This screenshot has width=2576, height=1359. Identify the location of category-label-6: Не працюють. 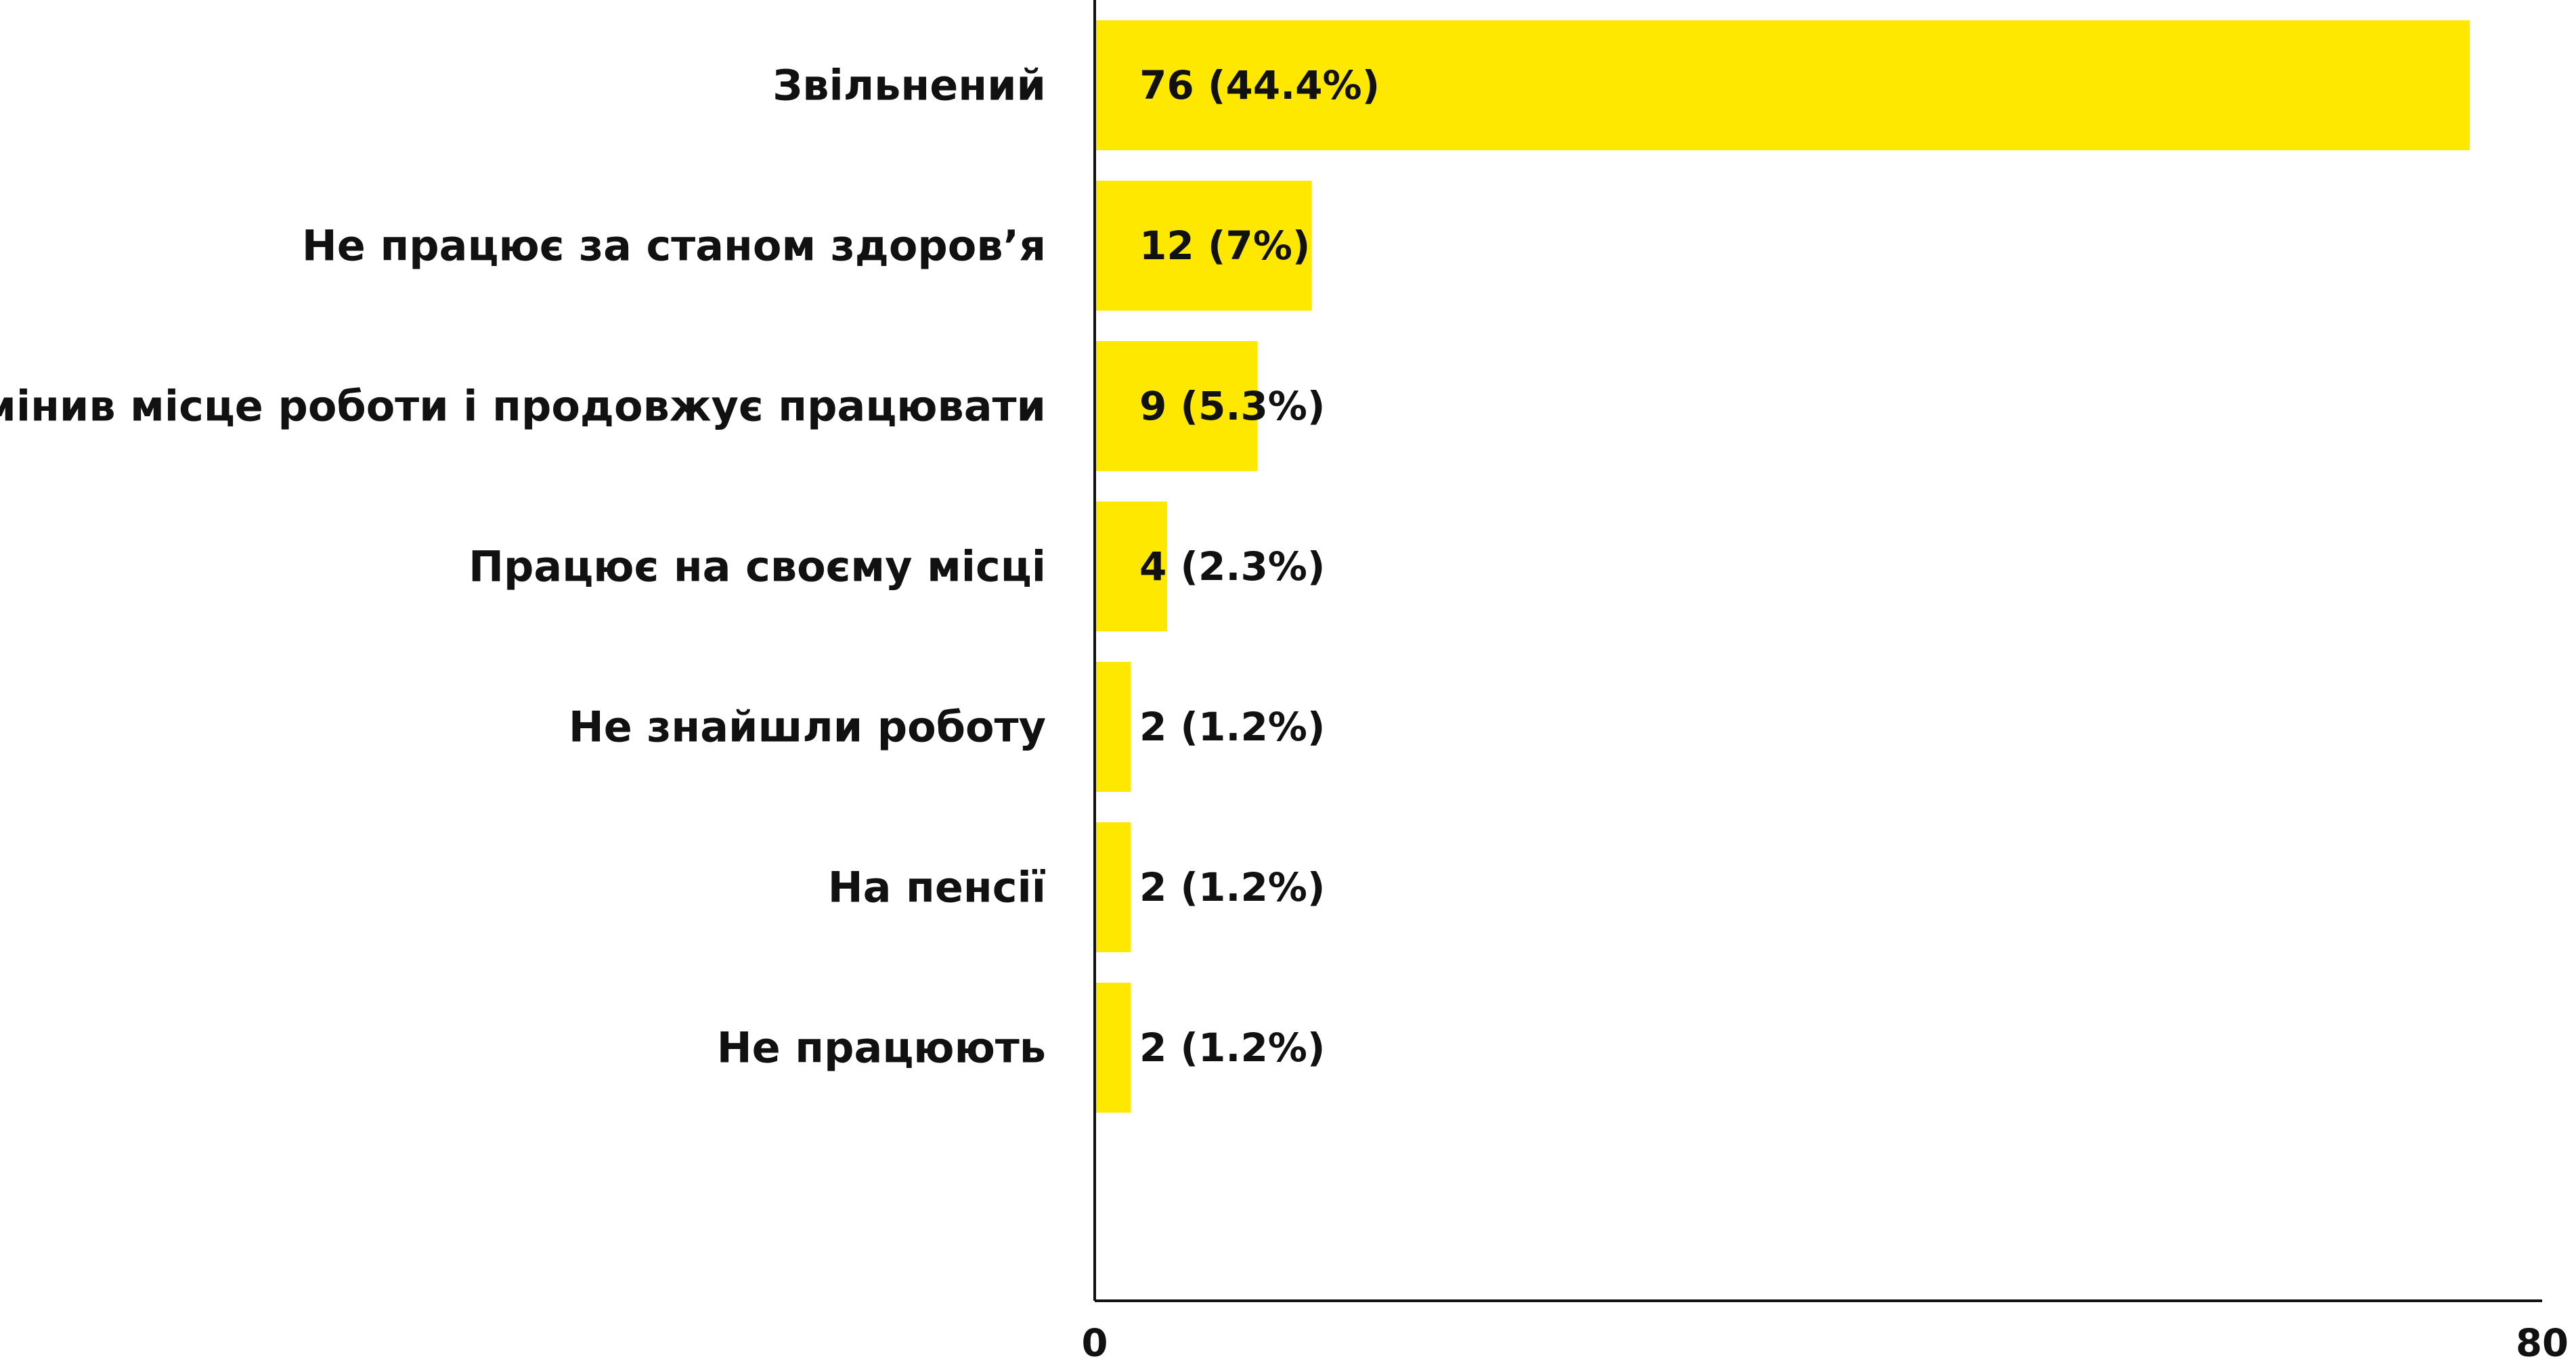
(881, 1048).